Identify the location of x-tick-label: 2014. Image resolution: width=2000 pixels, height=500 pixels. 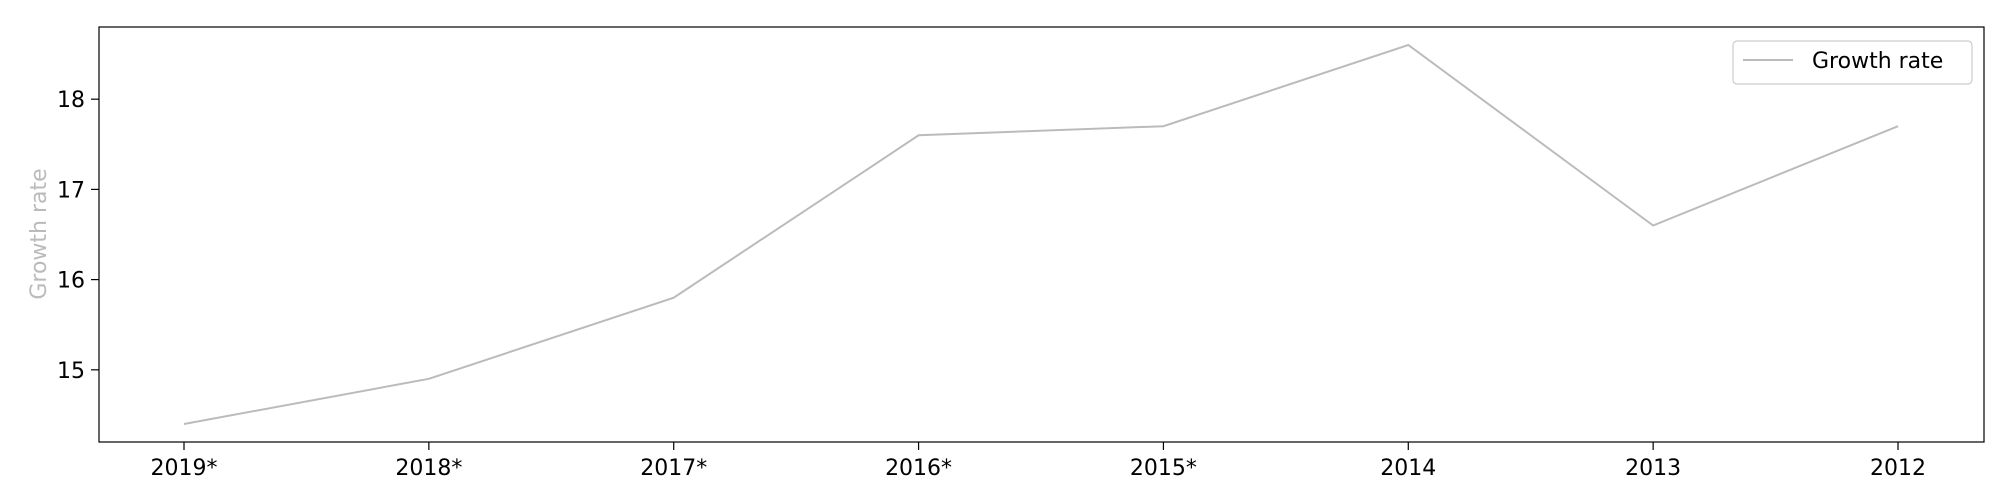
(1408, 468).